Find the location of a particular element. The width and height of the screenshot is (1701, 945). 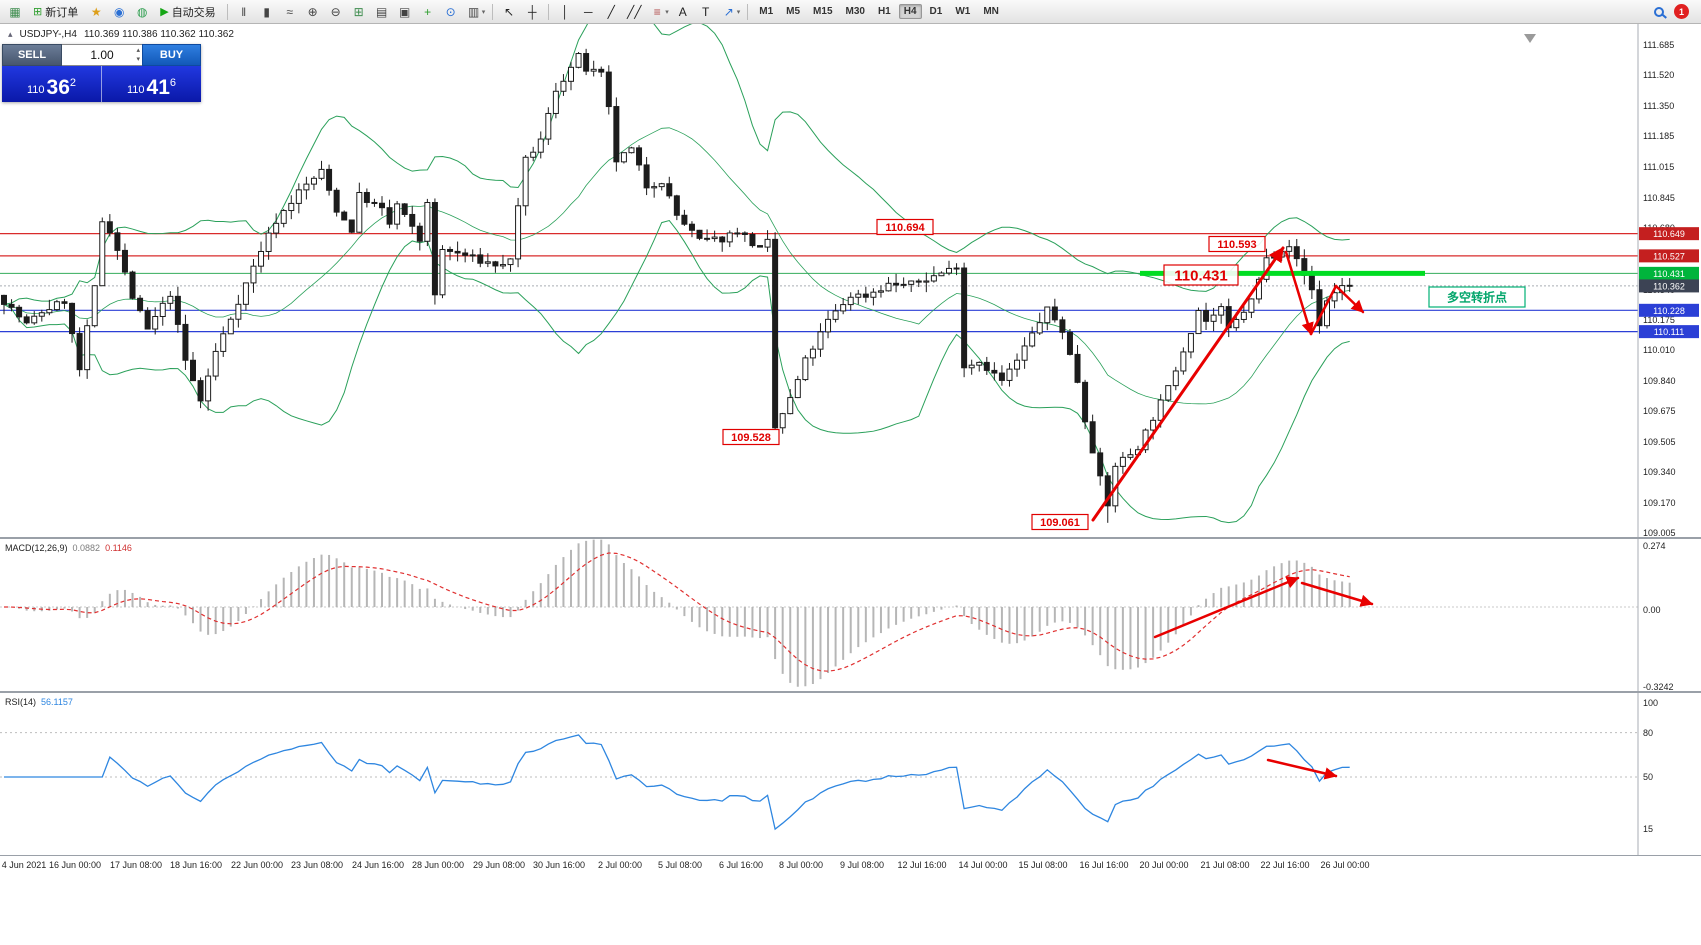

notification-badge: 1 is located at coordinates (1681, 11).